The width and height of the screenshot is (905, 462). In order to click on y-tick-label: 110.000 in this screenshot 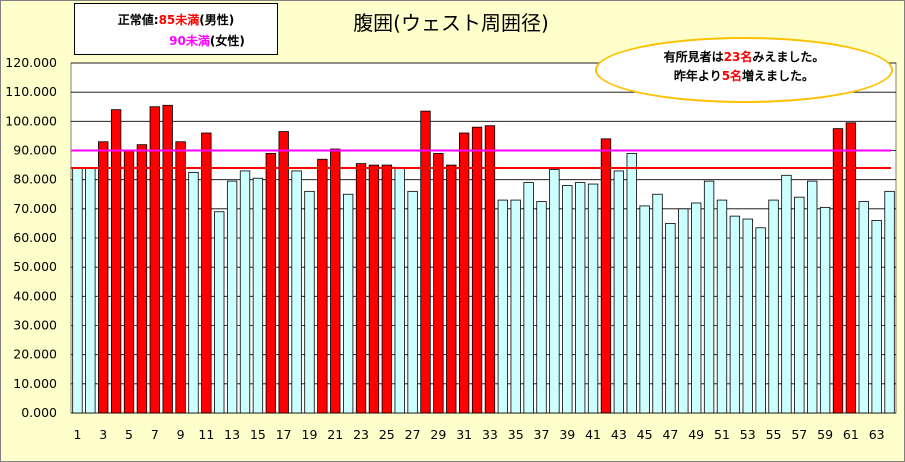, I will do `click(31, 91)`.